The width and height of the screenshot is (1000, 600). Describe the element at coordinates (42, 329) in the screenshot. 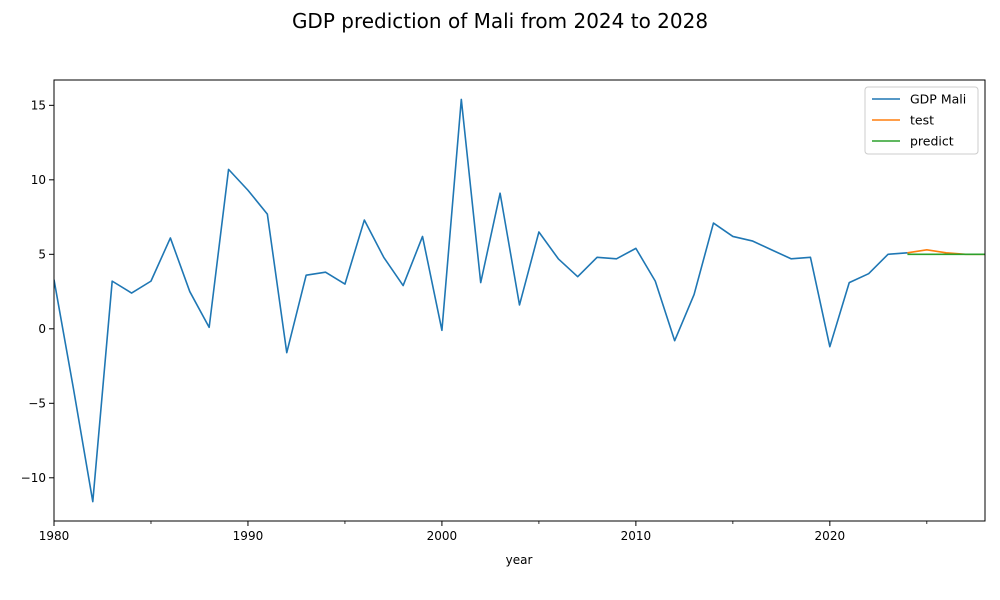

I see `y-tick-label: 0` at that location.